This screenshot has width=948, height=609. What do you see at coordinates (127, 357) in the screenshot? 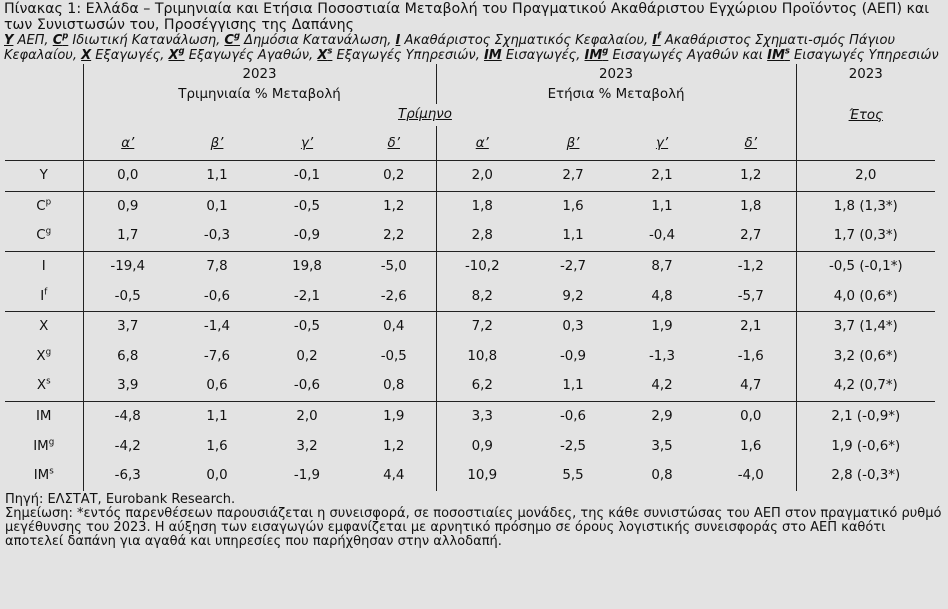
I see `quarterly-value: 6,8` at bounding box center [127, 357].